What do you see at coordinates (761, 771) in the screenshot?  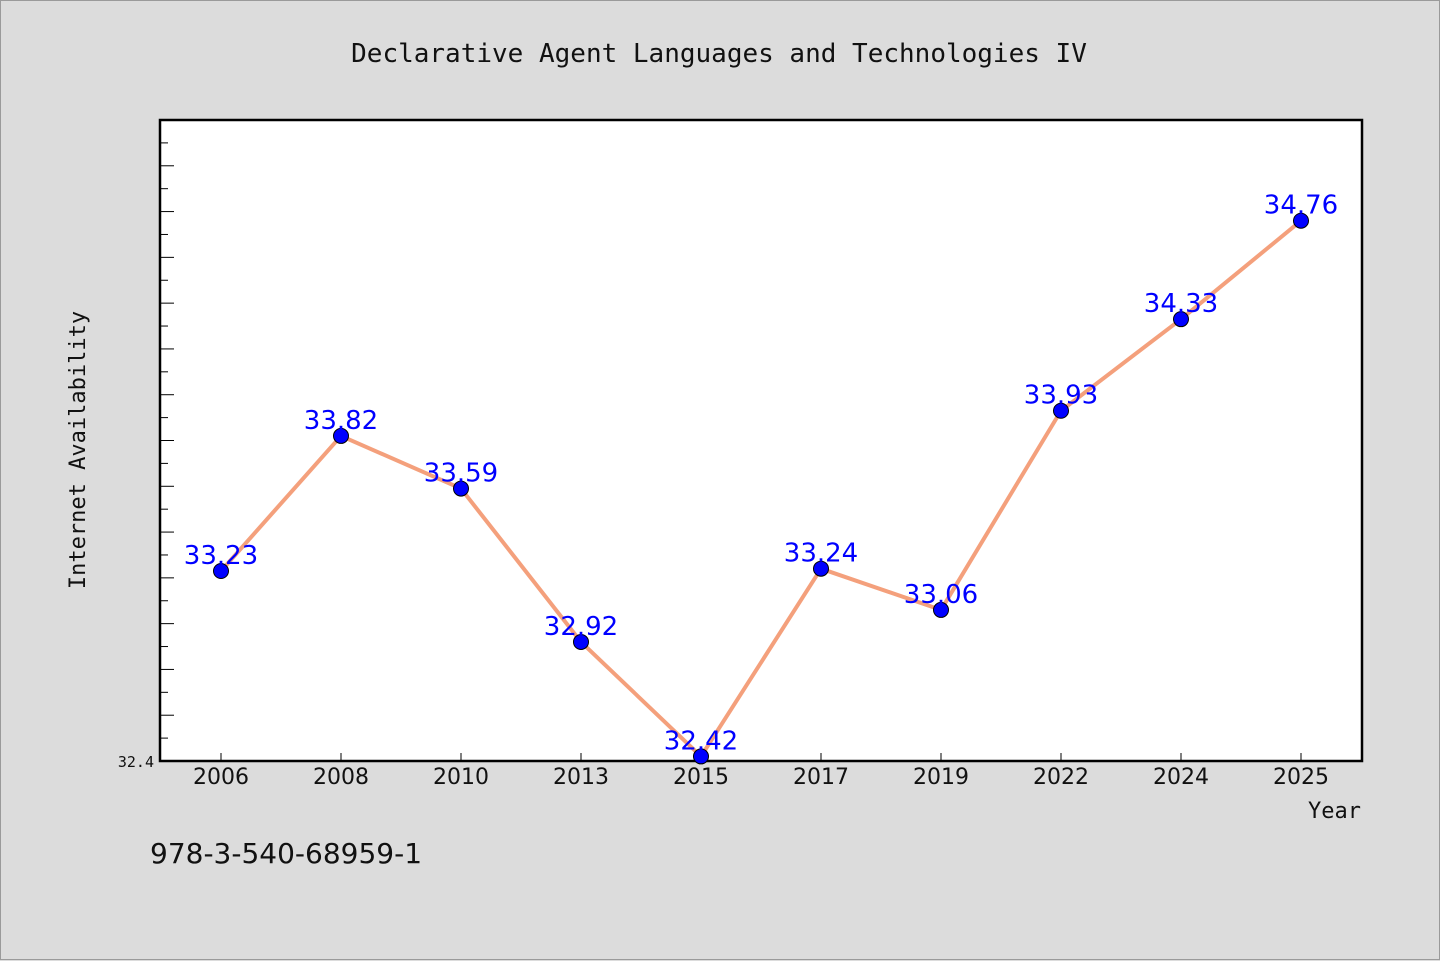 I see `x-axis: 2006 2008 2010 2013 2015 2017 2019 2022 2024 2025` at bounding box center [761, 771].